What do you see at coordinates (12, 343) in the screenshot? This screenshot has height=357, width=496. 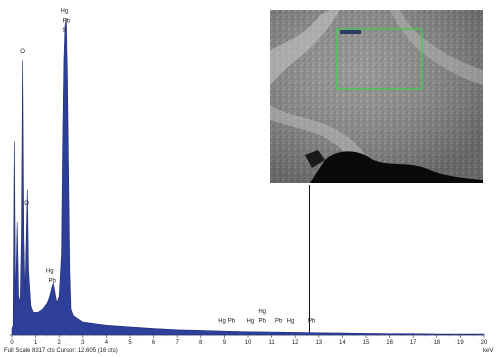 I see `x-tick-label: 0` at bounding box center [12, 343].